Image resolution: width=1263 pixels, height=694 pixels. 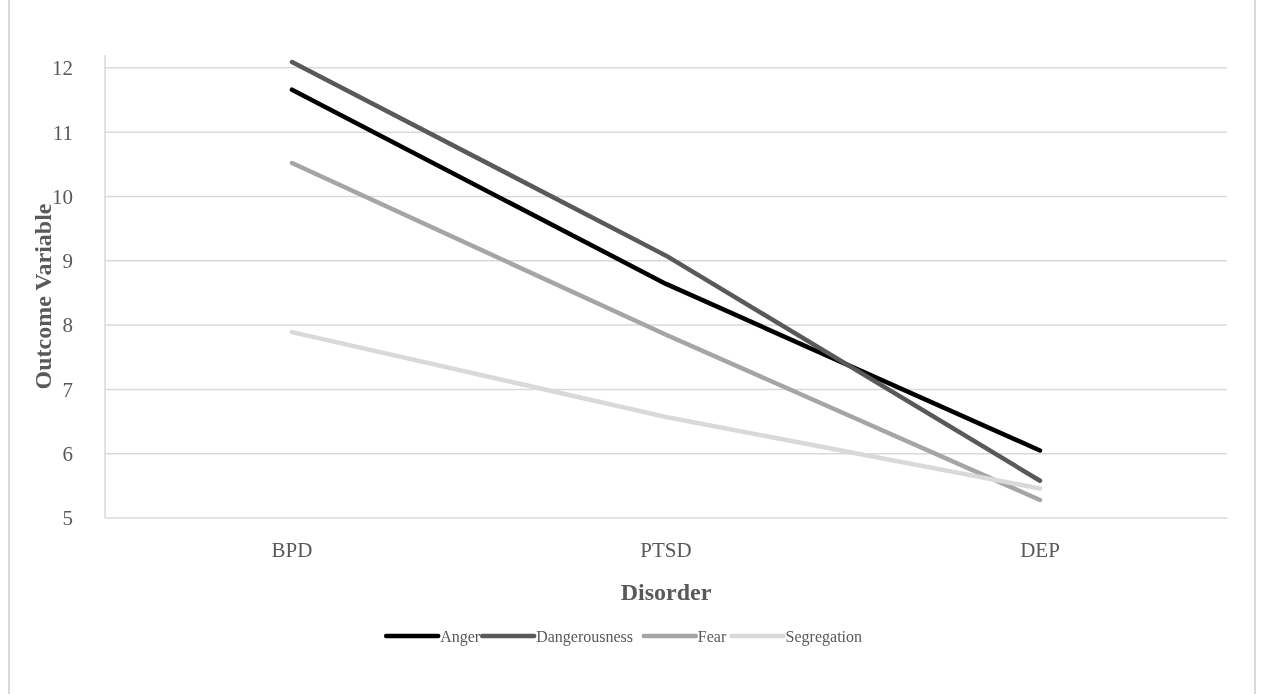 What do you see at coordinates (67, 325) in the screenshot?
I see `y-tick-label: 8` at bounding box center [67, 325].